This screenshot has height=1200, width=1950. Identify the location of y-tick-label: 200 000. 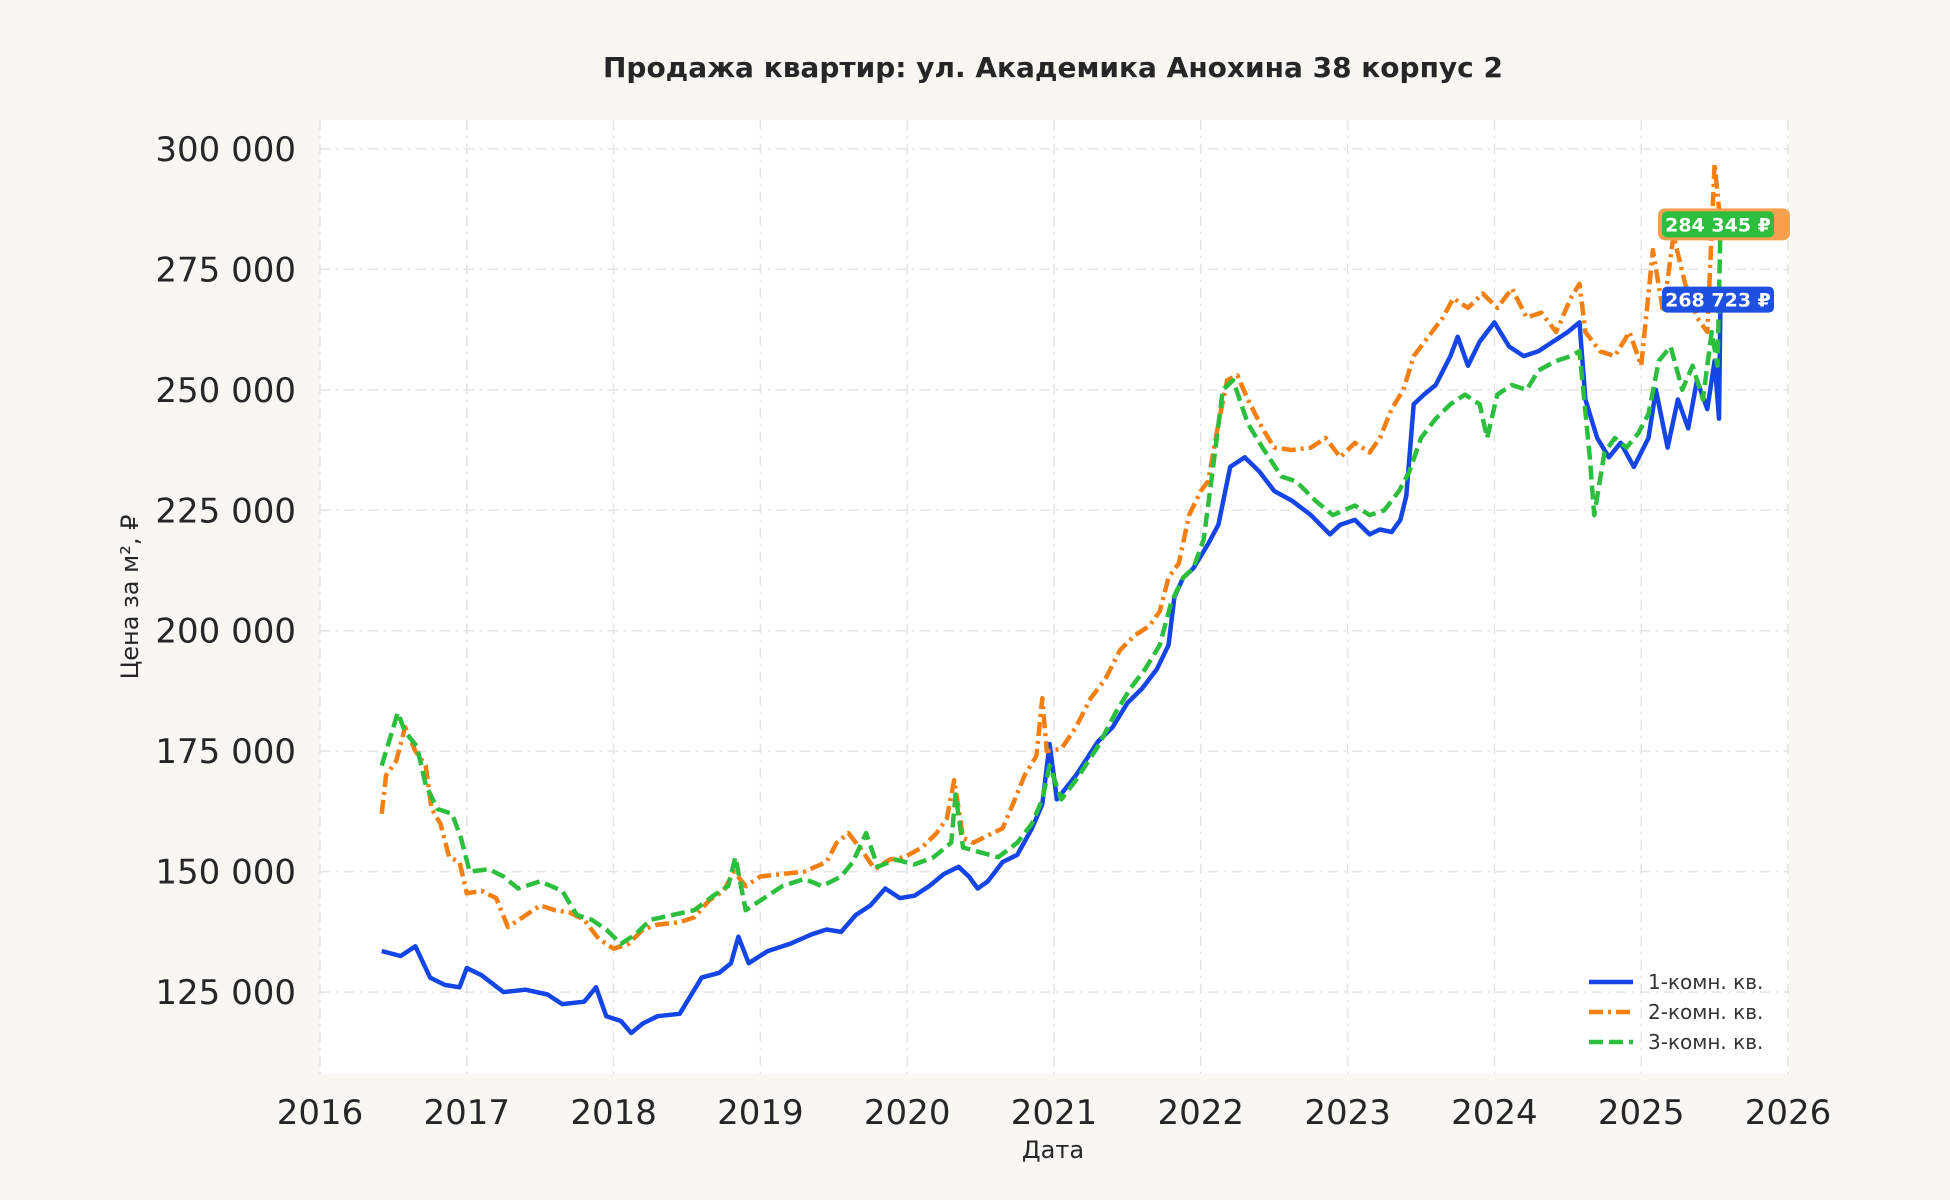
(225, 632).